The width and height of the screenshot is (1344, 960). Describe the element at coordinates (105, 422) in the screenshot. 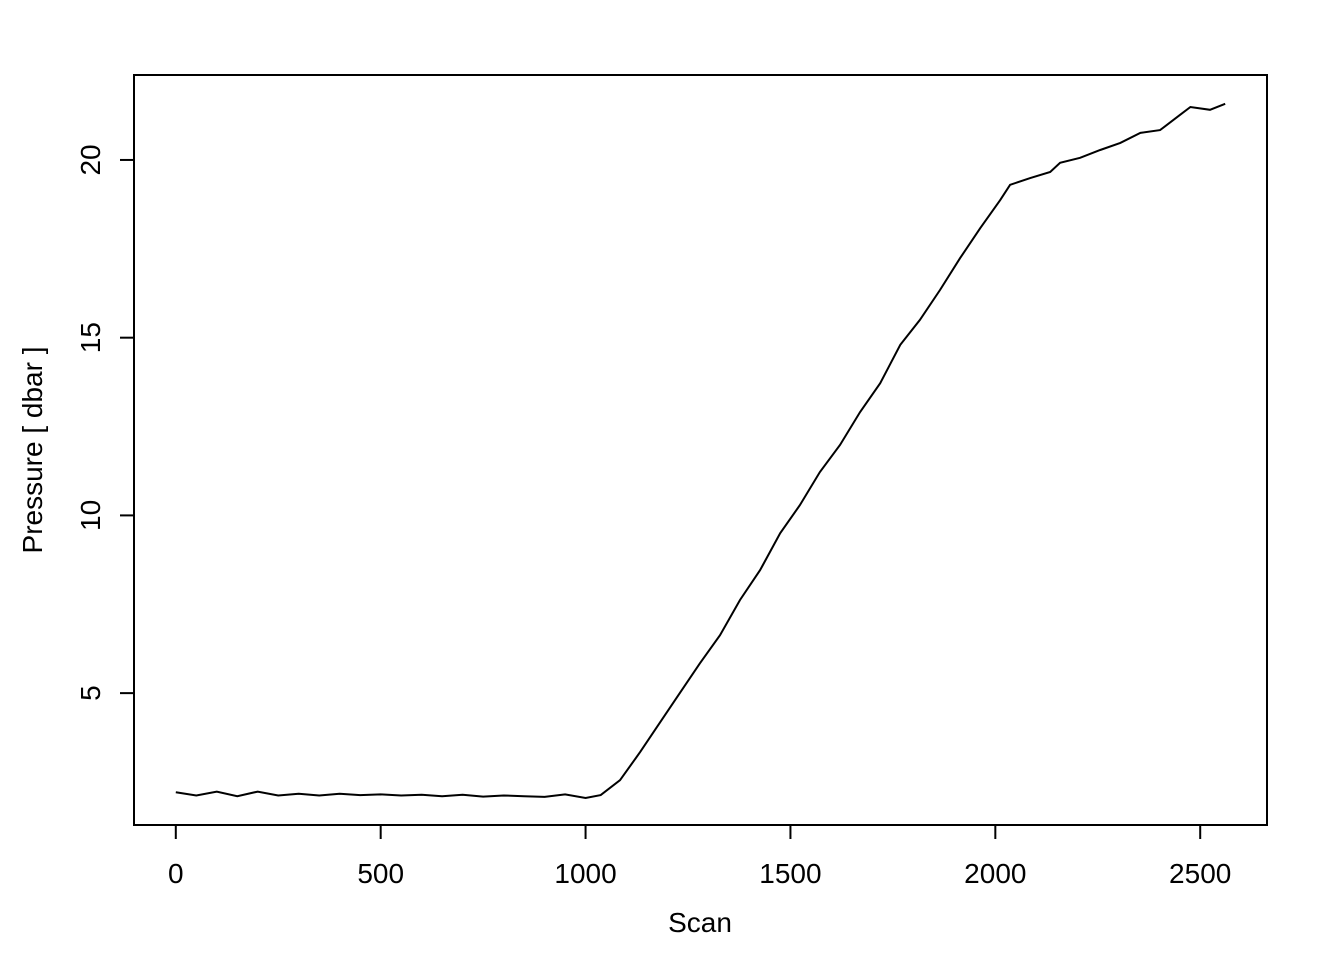

I see `y-axis: 5 10 15 20` at that location.